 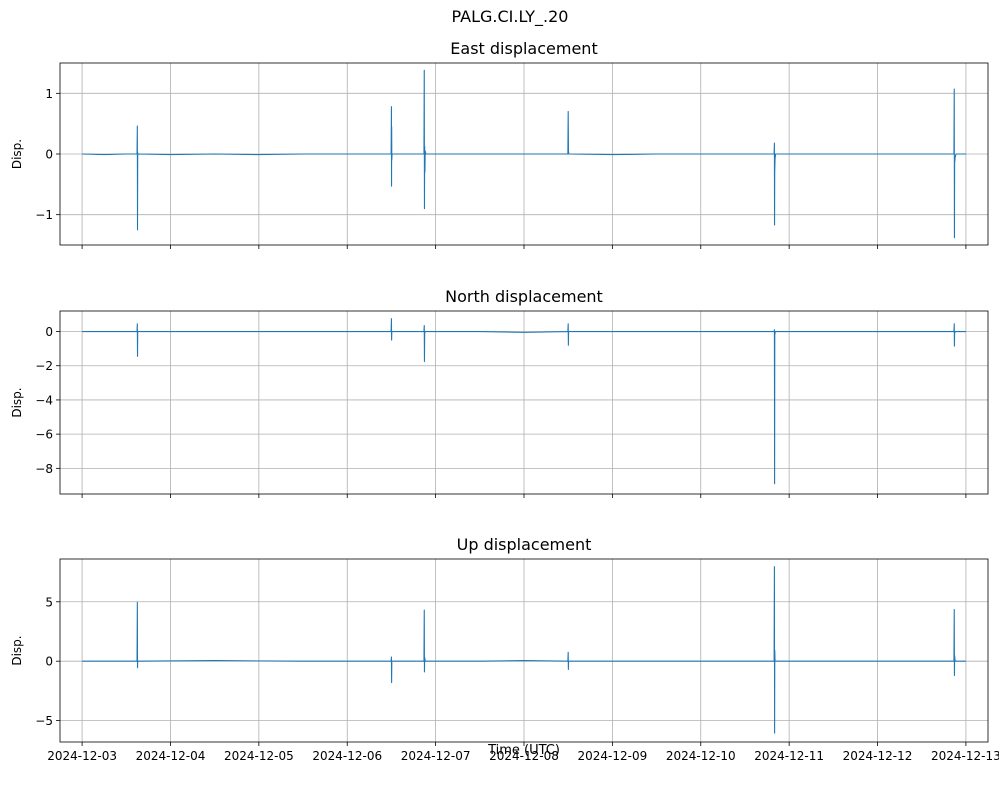 What do you see at coordinates (347, 756) in the screenshot?
I see `x-tick-label: 2024-12-06` at bounding box center [347, 756].